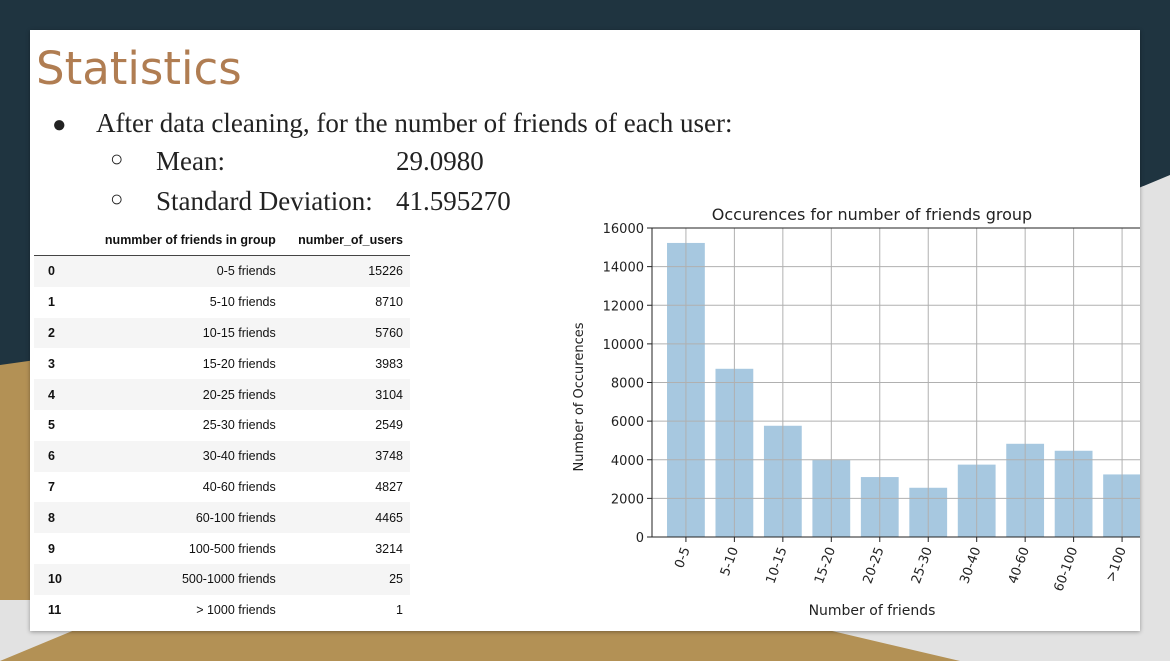 The width and height of the screenshot is (1170, 661). What do you see at coordinates (59, 579) in the screenshot?
I see `row-index: 10` at bounding box center [59, 579].